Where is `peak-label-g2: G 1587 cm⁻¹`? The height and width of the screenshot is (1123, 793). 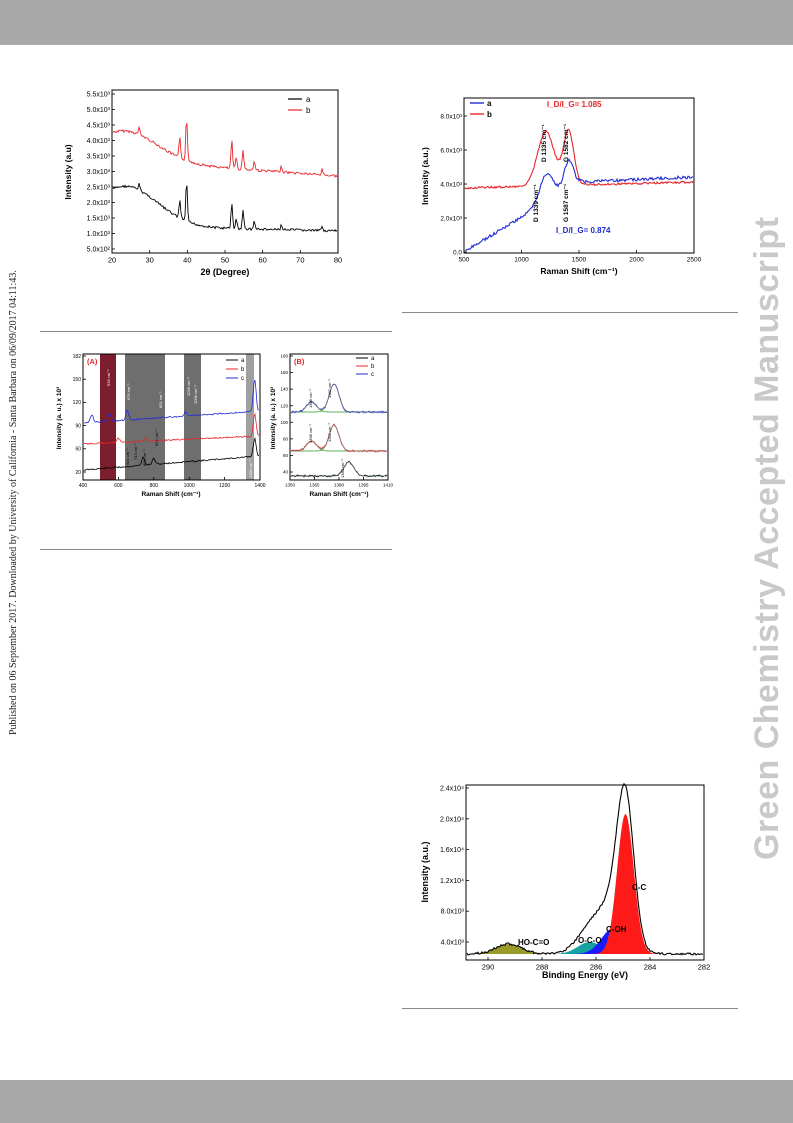 peak-label-g2: G 1587 cm⁻¹ is located at coordinates (566, 203).